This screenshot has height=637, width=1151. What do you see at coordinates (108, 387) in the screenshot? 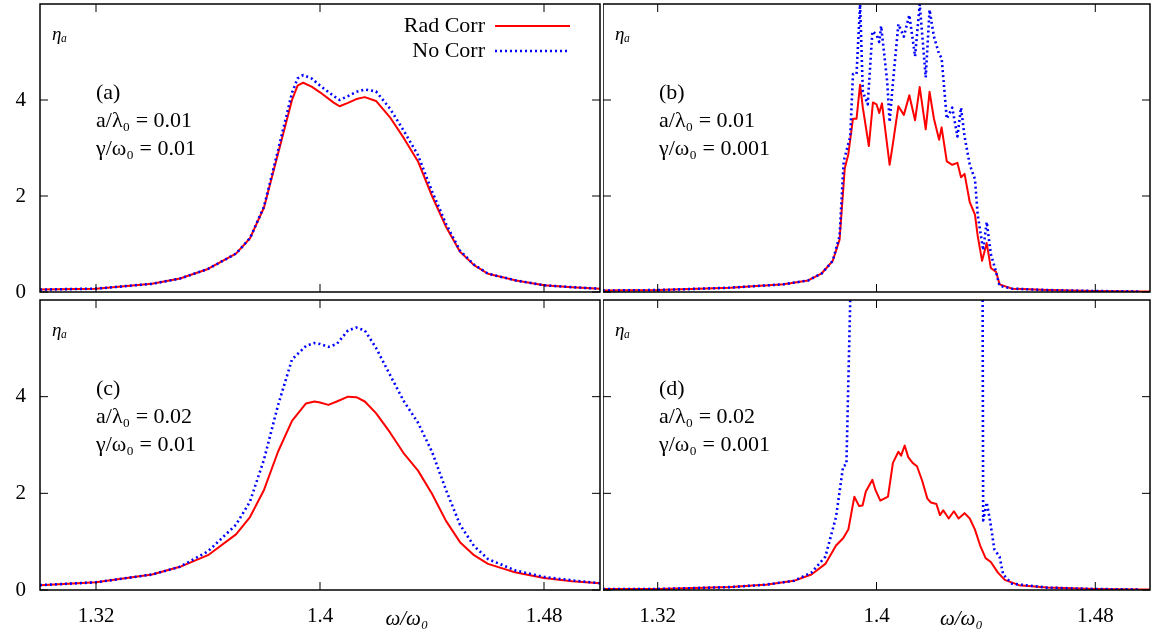
I see `annotation: (c)` at bounding box center [108, 387].